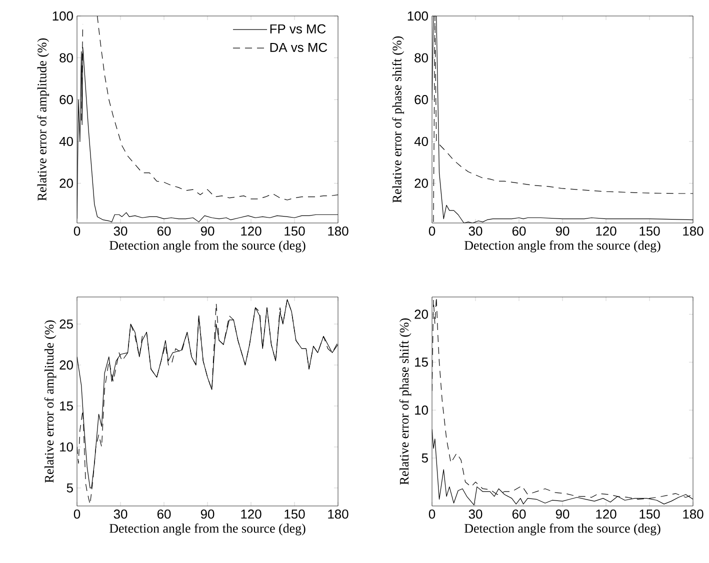  Describe the element at coordinates (298, 29) in the screenshot. I see `legend-label: FP vs MC` at that location.